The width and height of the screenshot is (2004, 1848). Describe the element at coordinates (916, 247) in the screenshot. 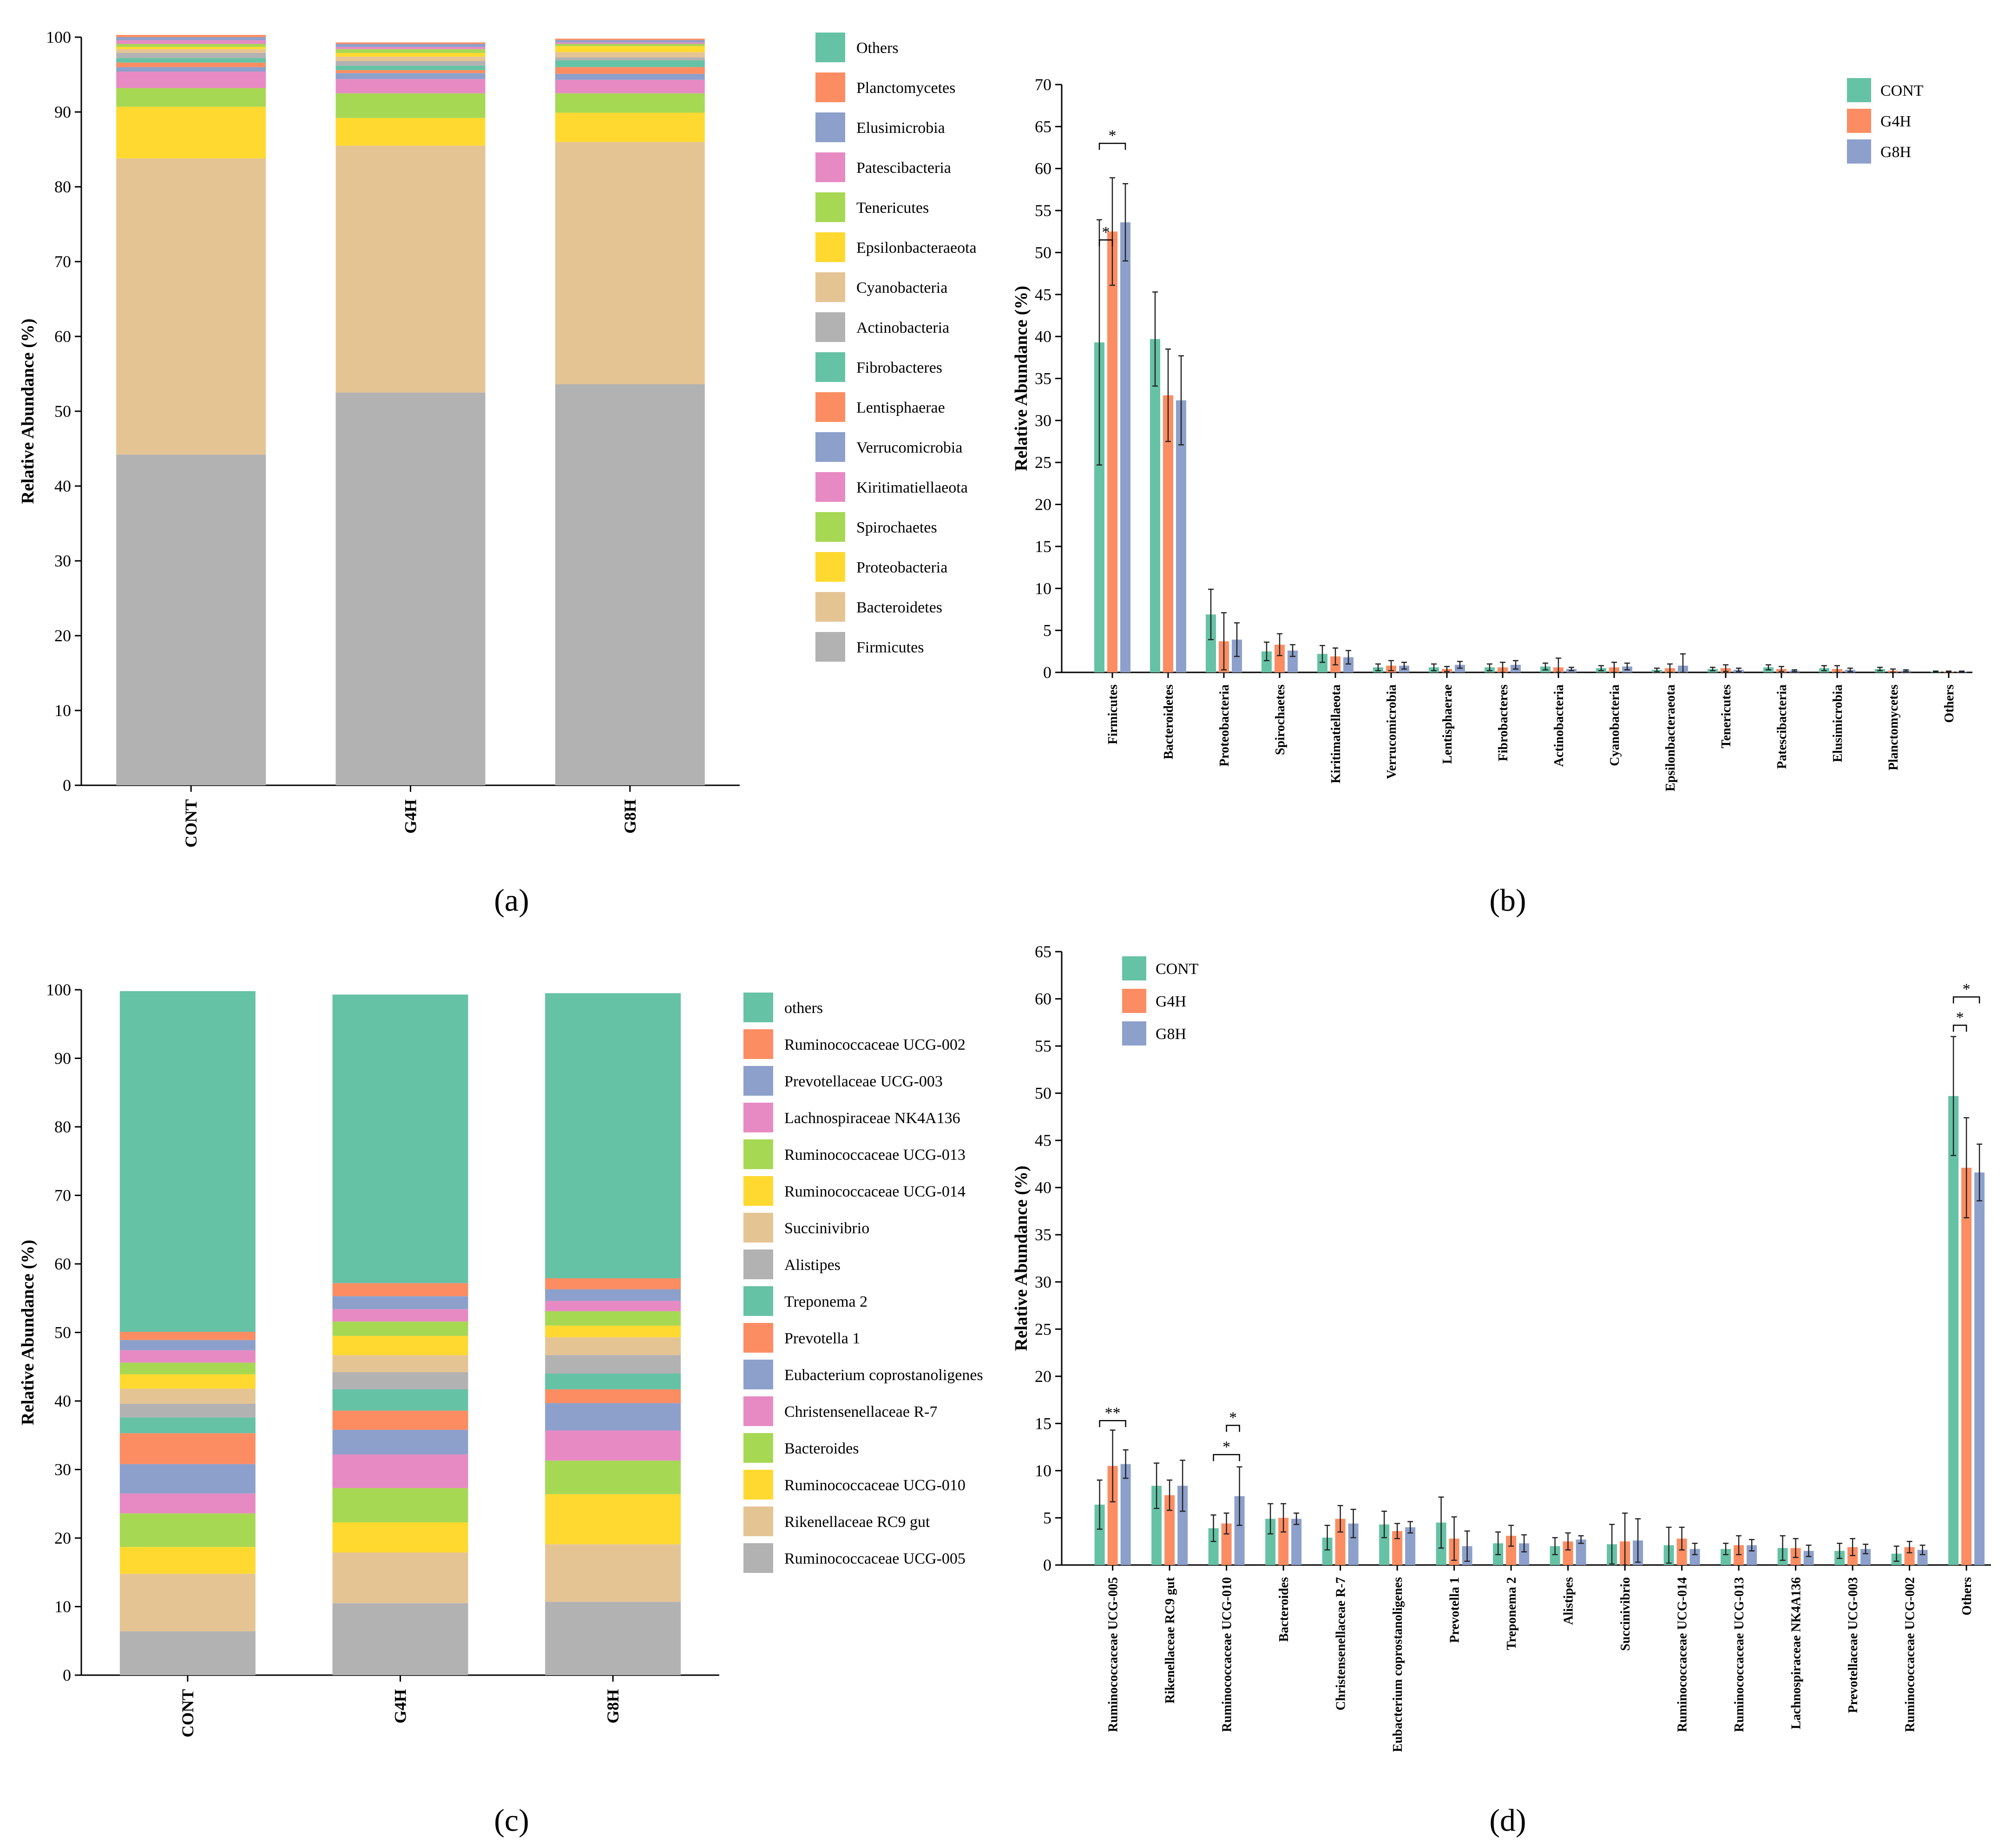

I see `legend-label-epsilonbacteraeota: Epsilonbacteraeota` at that location.